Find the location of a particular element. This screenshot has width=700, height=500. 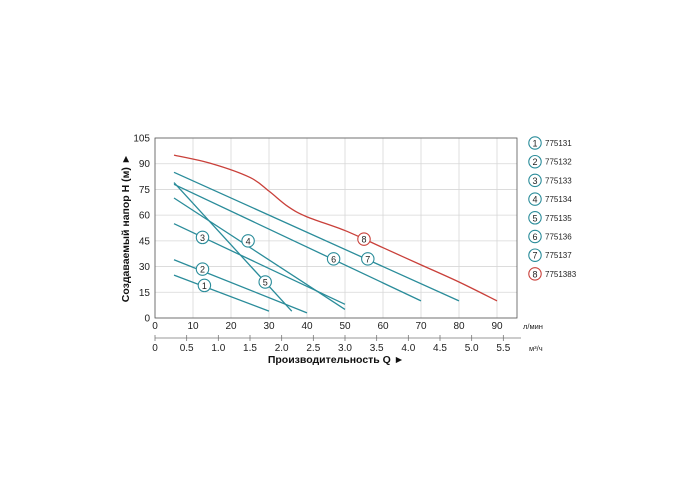

legend-item: 2 775132 is located at coordinates (550, 161).